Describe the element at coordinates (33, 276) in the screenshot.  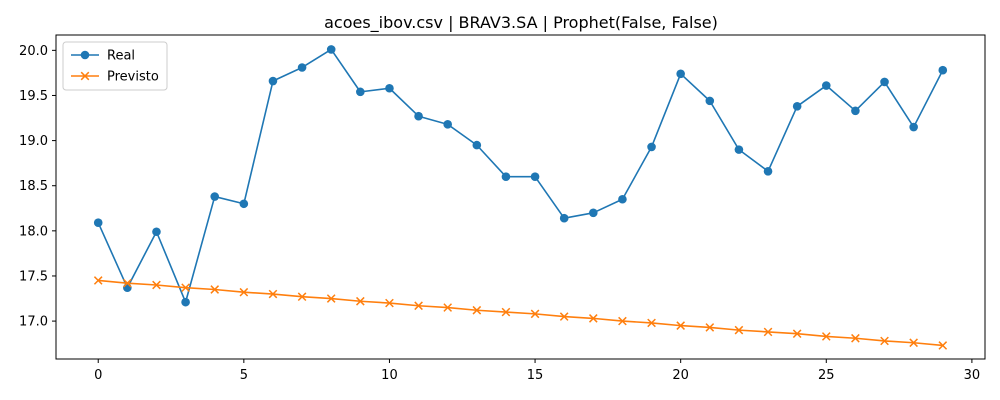
I see `y-tick-label: 17.5` at that location.